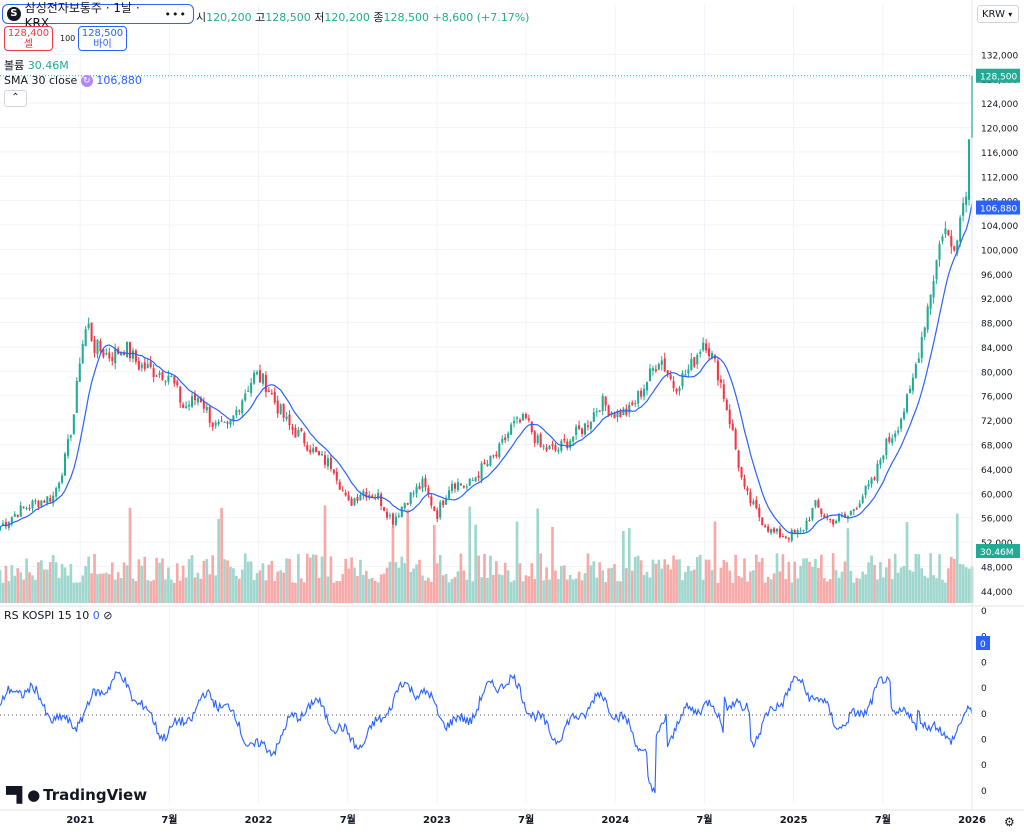 The image size is (1024, 839). I want to click on price-tick-label: 64,000, so click(997, 471).